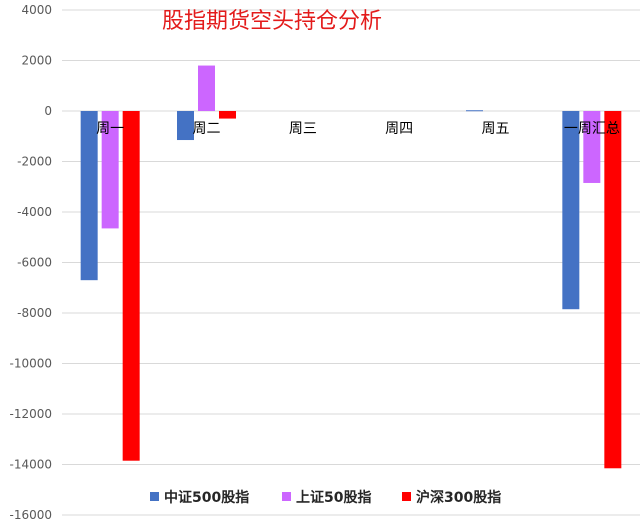  I want to click on legend-label: 沪深300股指, so click(458, 497).